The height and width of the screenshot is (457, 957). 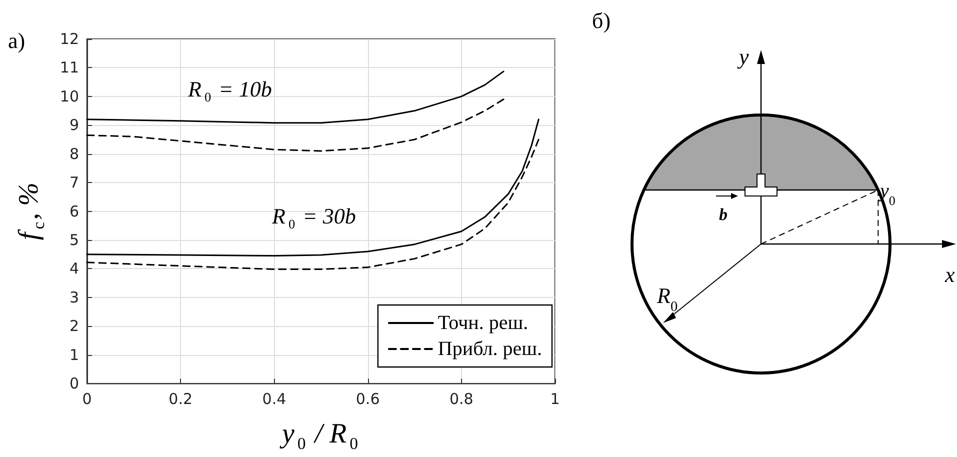 What do you see at coordinates (74, 183) in the screenshot?
I see `y-tick-label: 7` at bounding box center [74, 183].